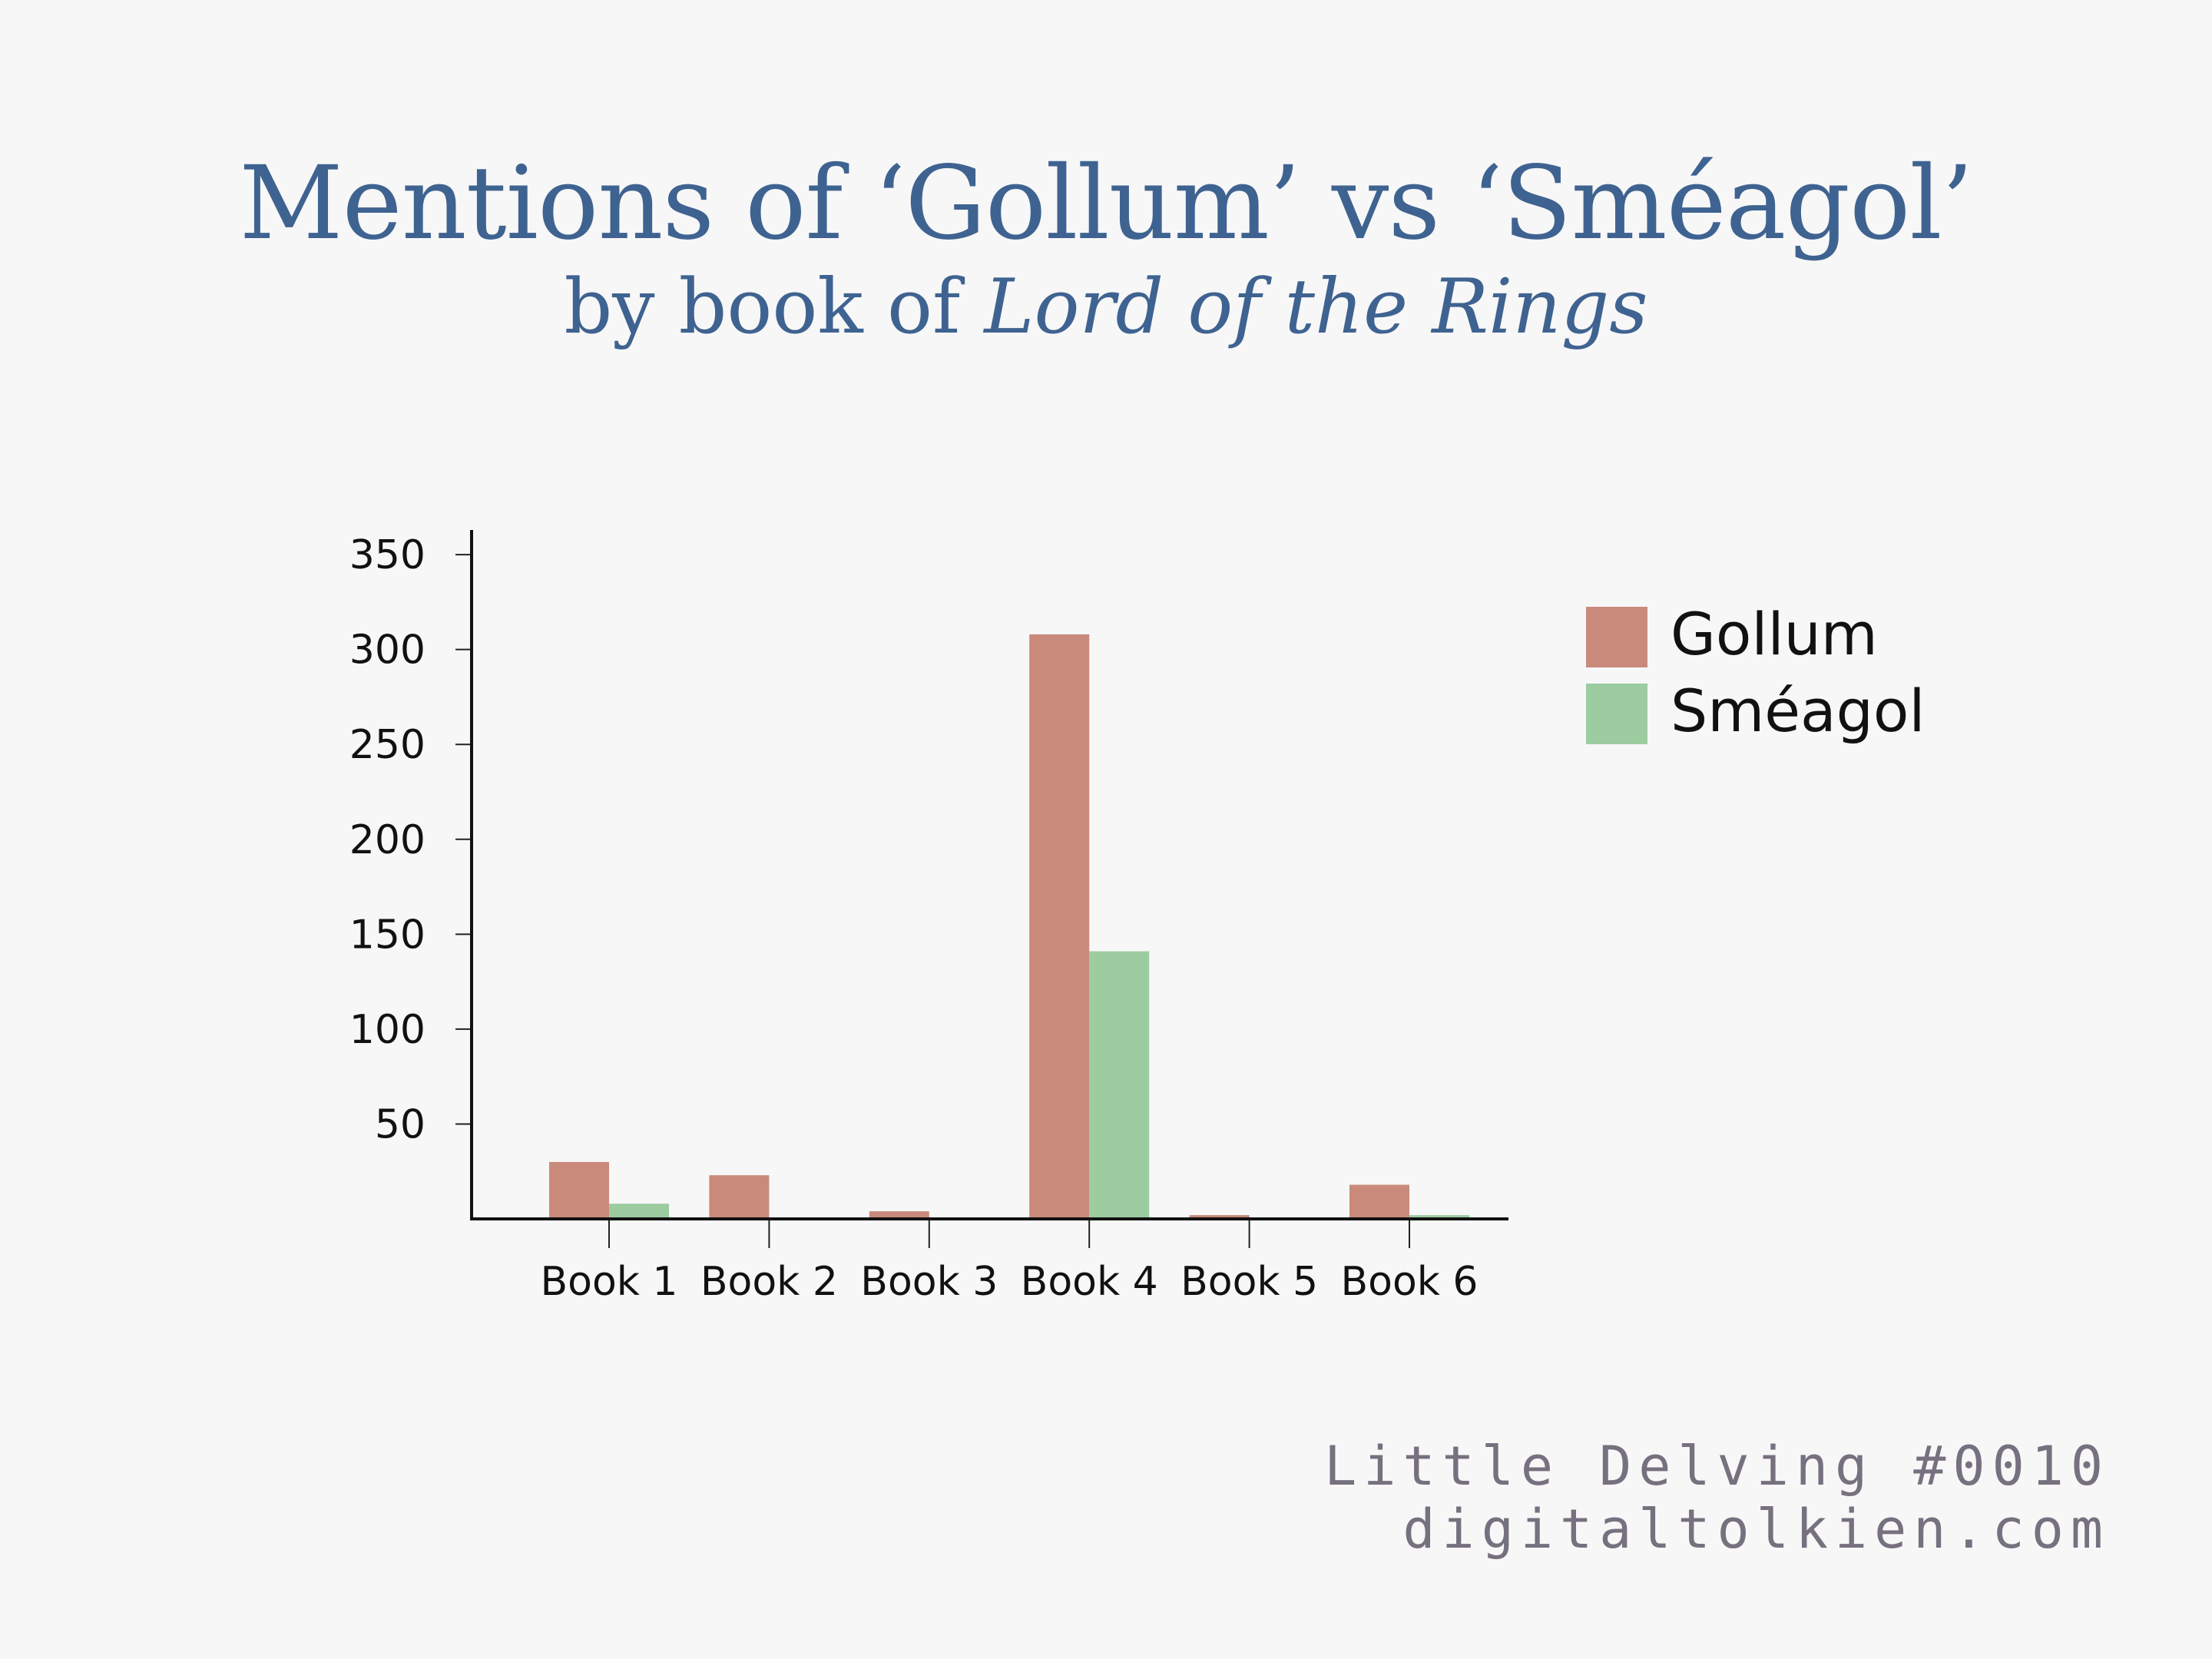 This screenshot has height=1659, width=2212. Describe the element at coordinates (929, 1282) in the screenshot. I see `x-tick-label: Book 3` at that location.